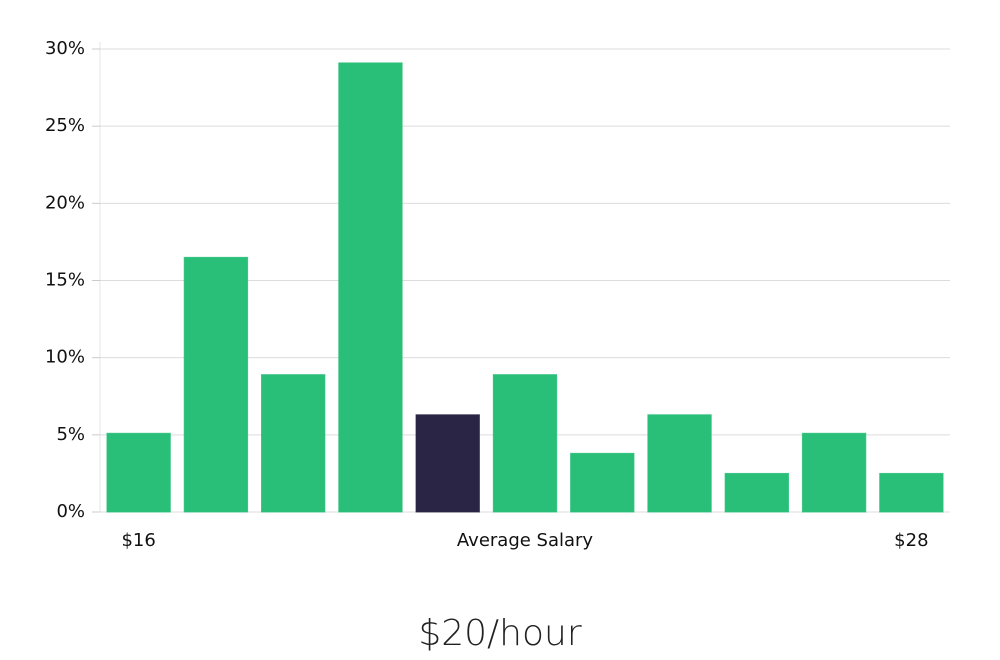 The image size is (1000, 660). What do you see at coordinates (65, 280) in the screenshot?
I see `y-tick-label: 15%` at bounding box center [65, 280].